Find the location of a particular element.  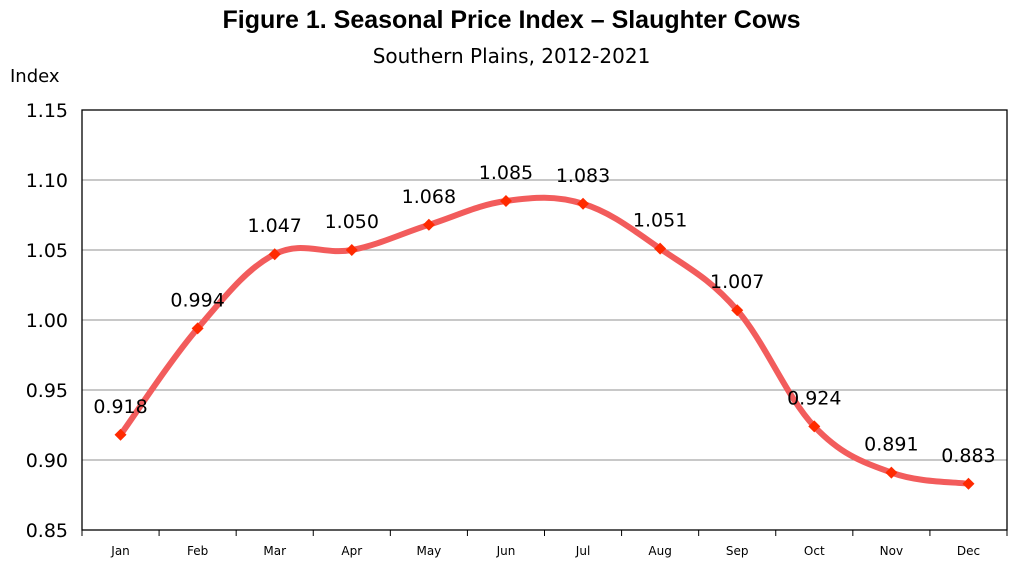

x-tick-label: Sep is located at coordinates (737, 551).